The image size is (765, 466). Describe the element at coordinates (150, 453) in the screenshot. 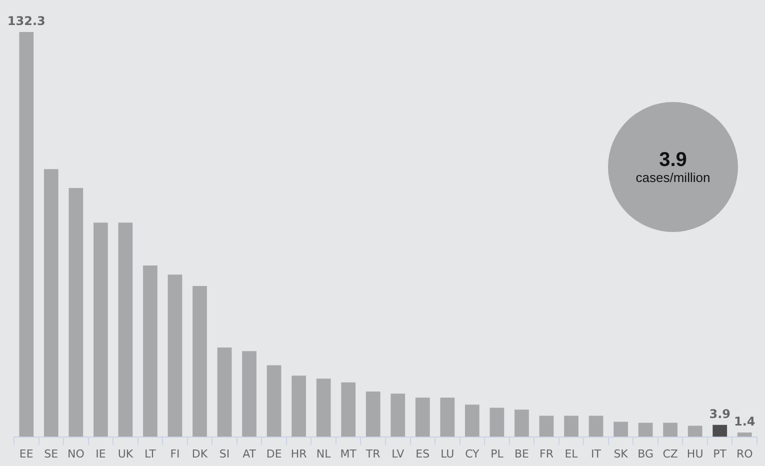

I see `x-tick-label: LT` at that location.